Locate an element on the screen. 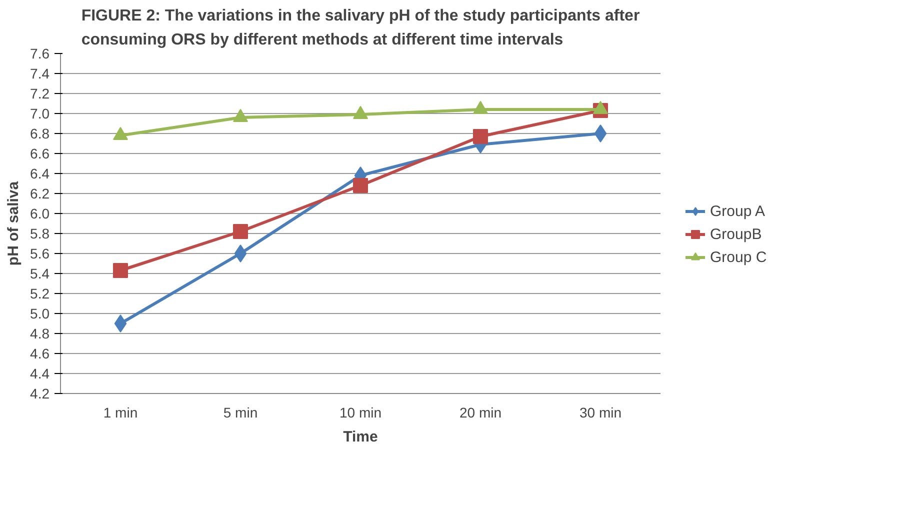 The image size is (901, 531). y-tick-label: 7.6 is located at coordinates (40, 54).